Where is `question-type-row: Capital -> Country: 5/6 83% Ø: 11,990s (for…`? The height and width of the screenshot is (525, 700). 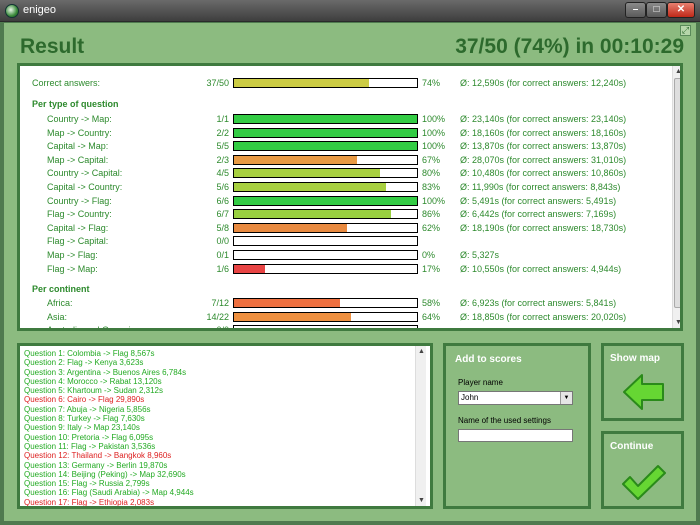
question-type-row: Capital -> Country: 5/6 83% Ø: 11,990s (for… is located at coordinates (344, 187).